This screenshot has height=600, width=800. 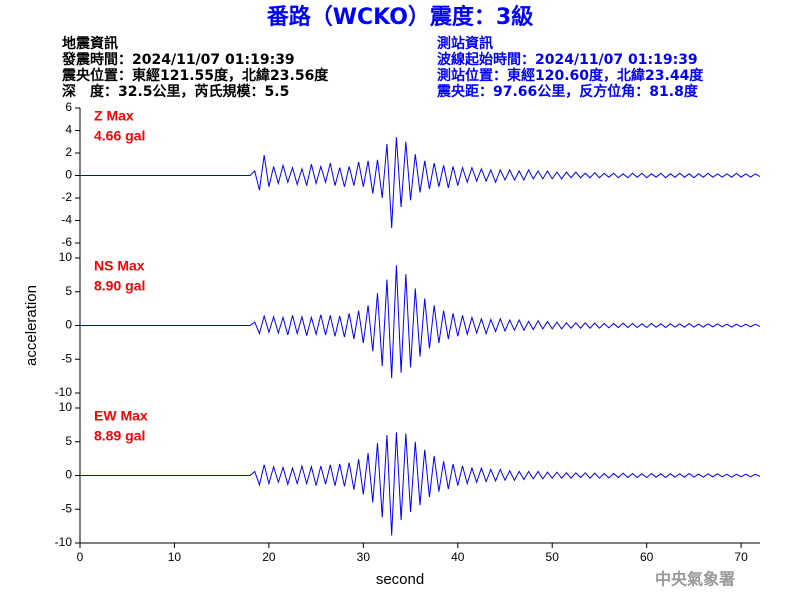 What do you see at coordinates (31, 325) in the screenshot?
I see `y-axis-label: acceleration` at bounding box center [31, 325].